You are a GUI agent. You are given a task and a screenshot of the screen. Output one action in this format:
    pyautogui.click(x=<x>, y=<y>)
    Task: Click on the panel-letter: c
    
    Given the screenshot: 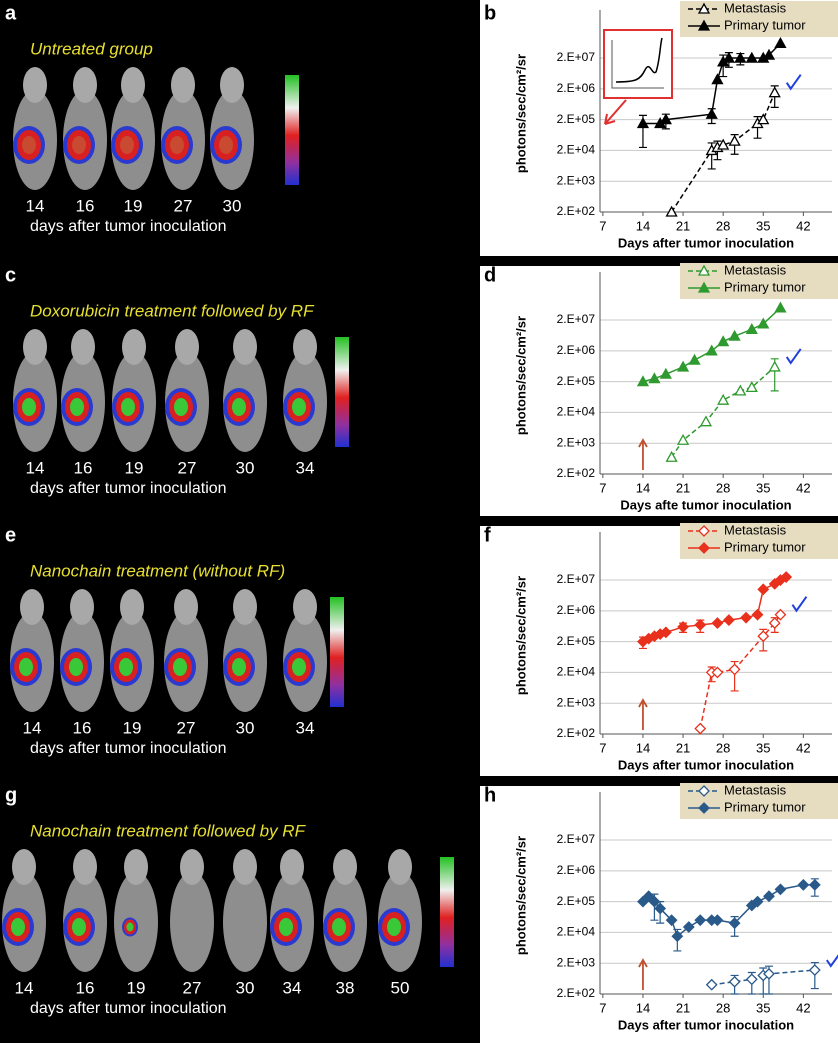 What is the action you would take?
    pyautogui.click(x=10, y=275)
    